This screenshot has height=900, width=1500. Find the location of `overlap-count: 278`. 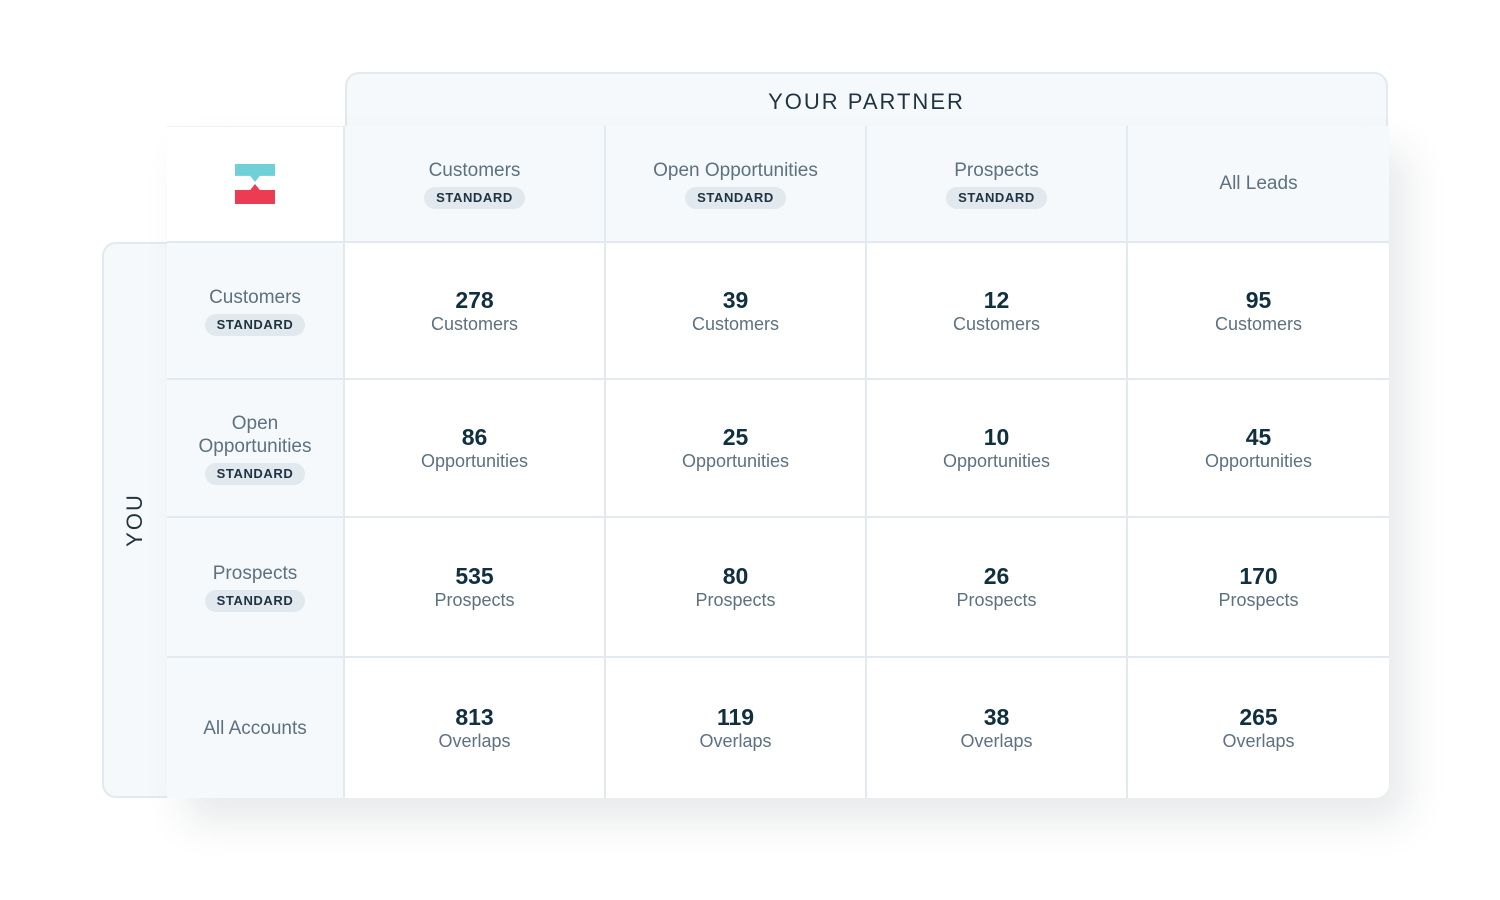

overlap-count: 278 is located at coordinates (474, 299).